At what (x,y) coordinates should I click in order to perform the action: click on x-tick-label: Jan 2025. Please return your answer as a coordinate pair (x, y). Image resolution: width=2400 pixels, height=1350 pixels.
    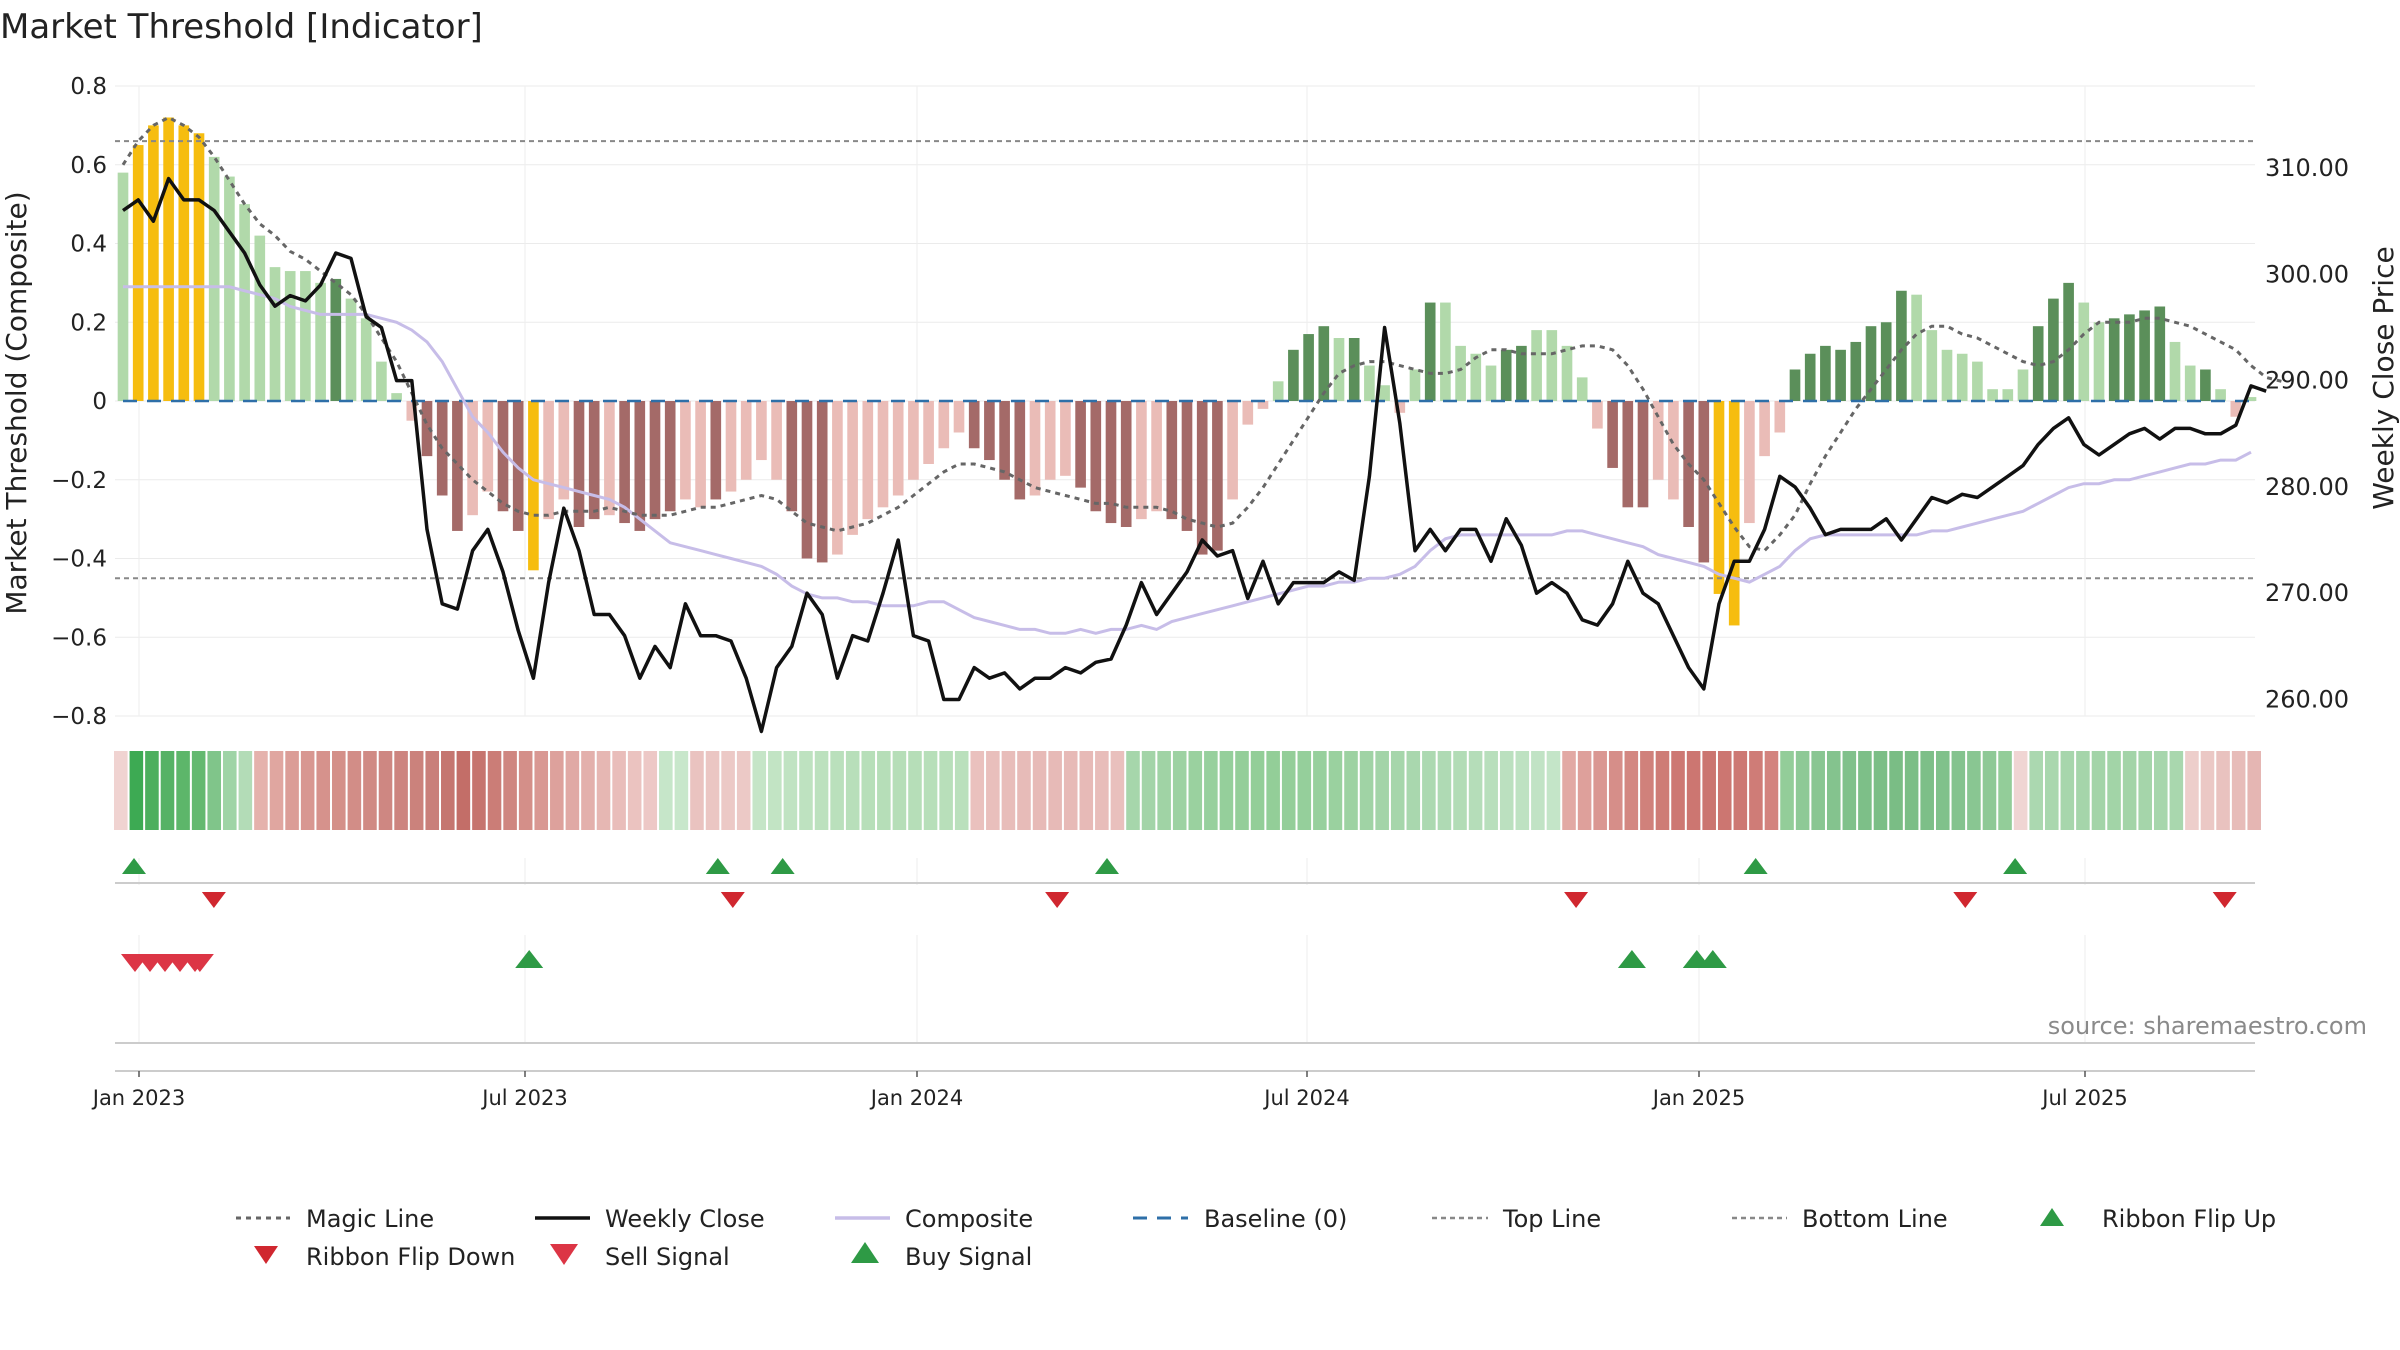
    Looking at the image, I should click on (1698, 1098).